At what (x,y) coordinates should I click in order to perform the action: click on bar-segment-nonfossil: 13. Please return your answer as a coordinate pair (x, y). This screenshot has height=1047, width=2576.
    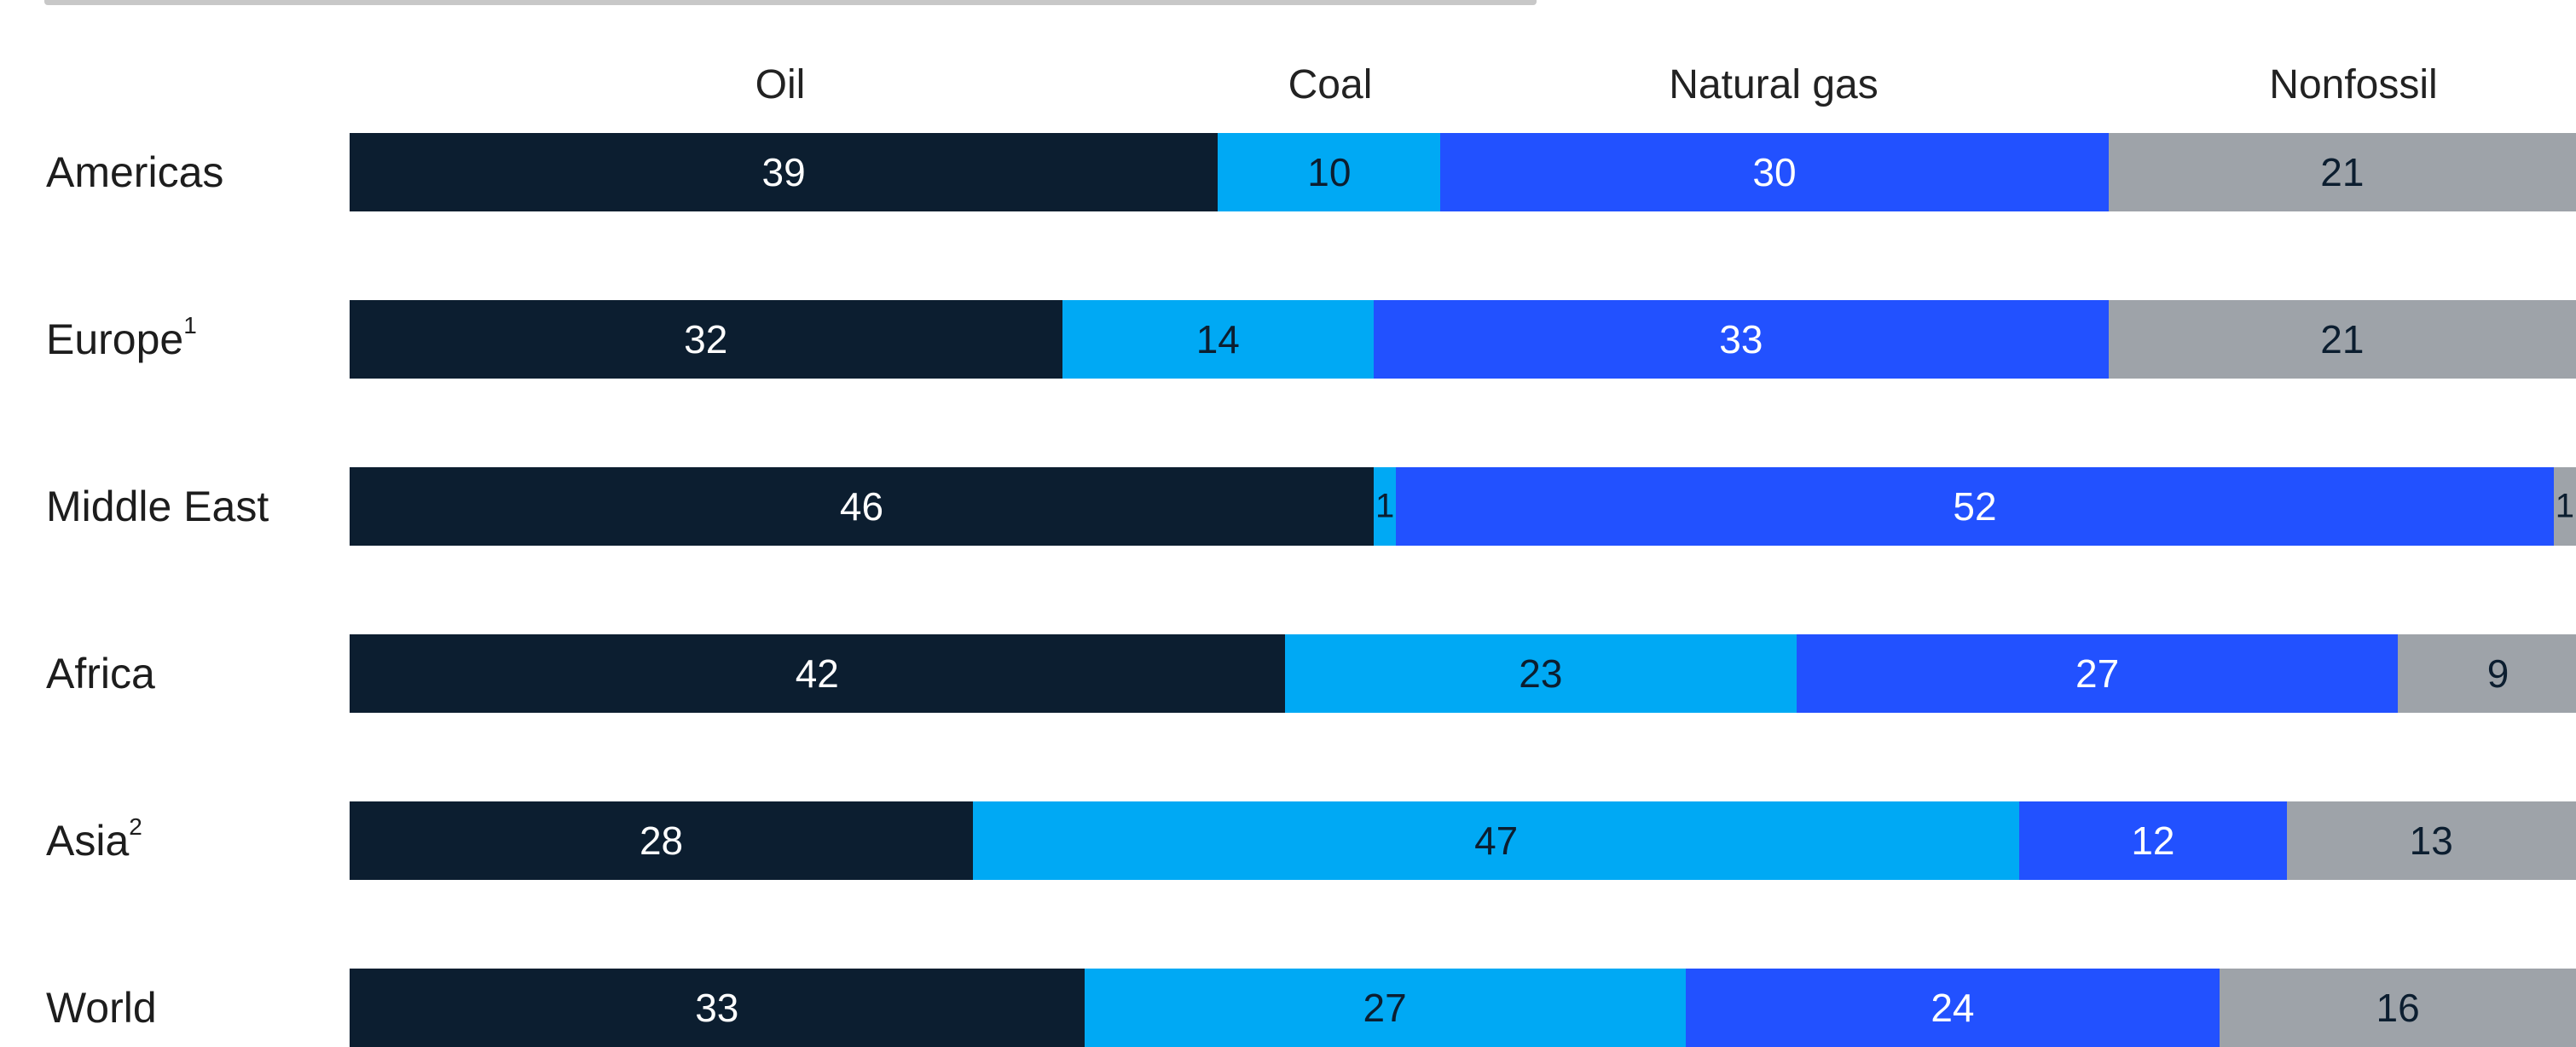
    Looking at the image, I should click on (2431, 840).